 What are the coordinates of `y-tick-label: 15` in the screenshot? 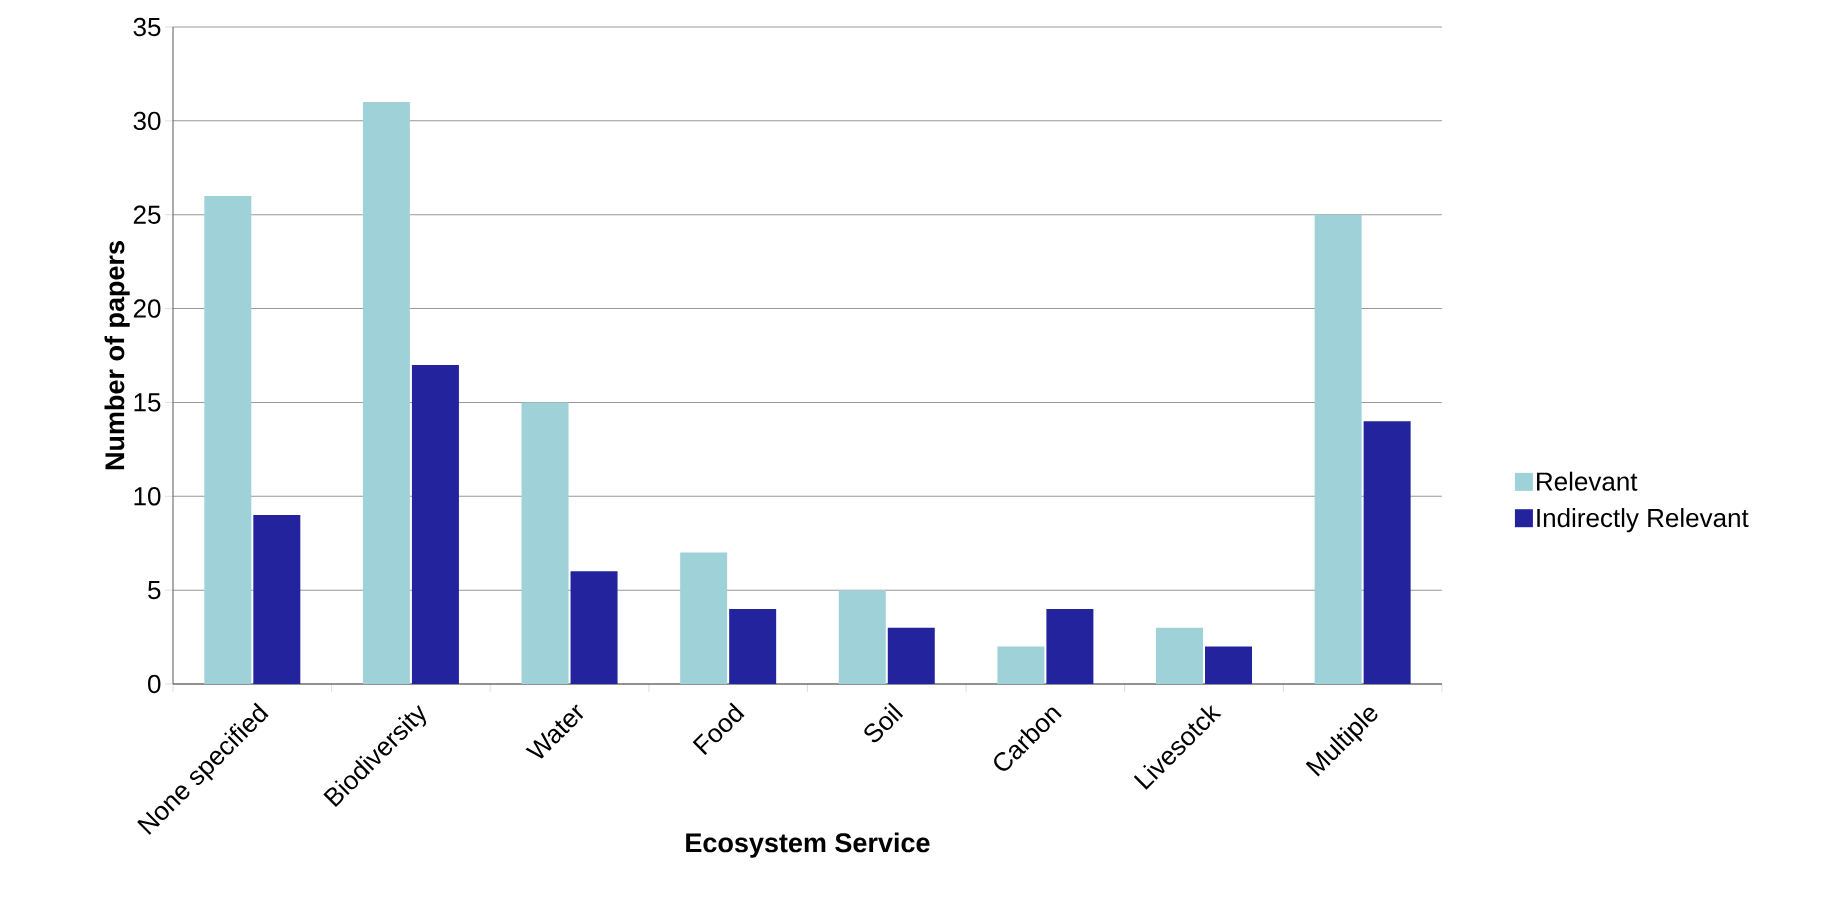 It's located at (147, 402).